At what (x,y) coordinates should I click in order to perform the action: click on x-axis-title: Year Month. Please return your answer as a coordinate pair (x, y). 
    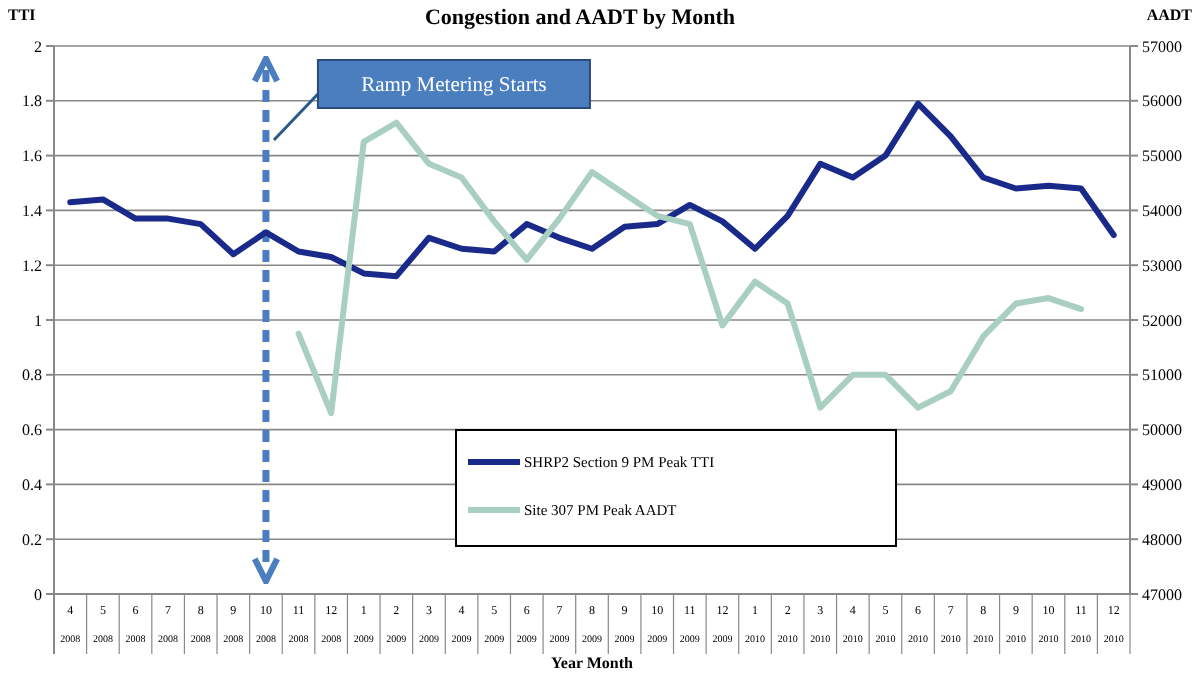
    Looking at the image, I should click on (593, 663).